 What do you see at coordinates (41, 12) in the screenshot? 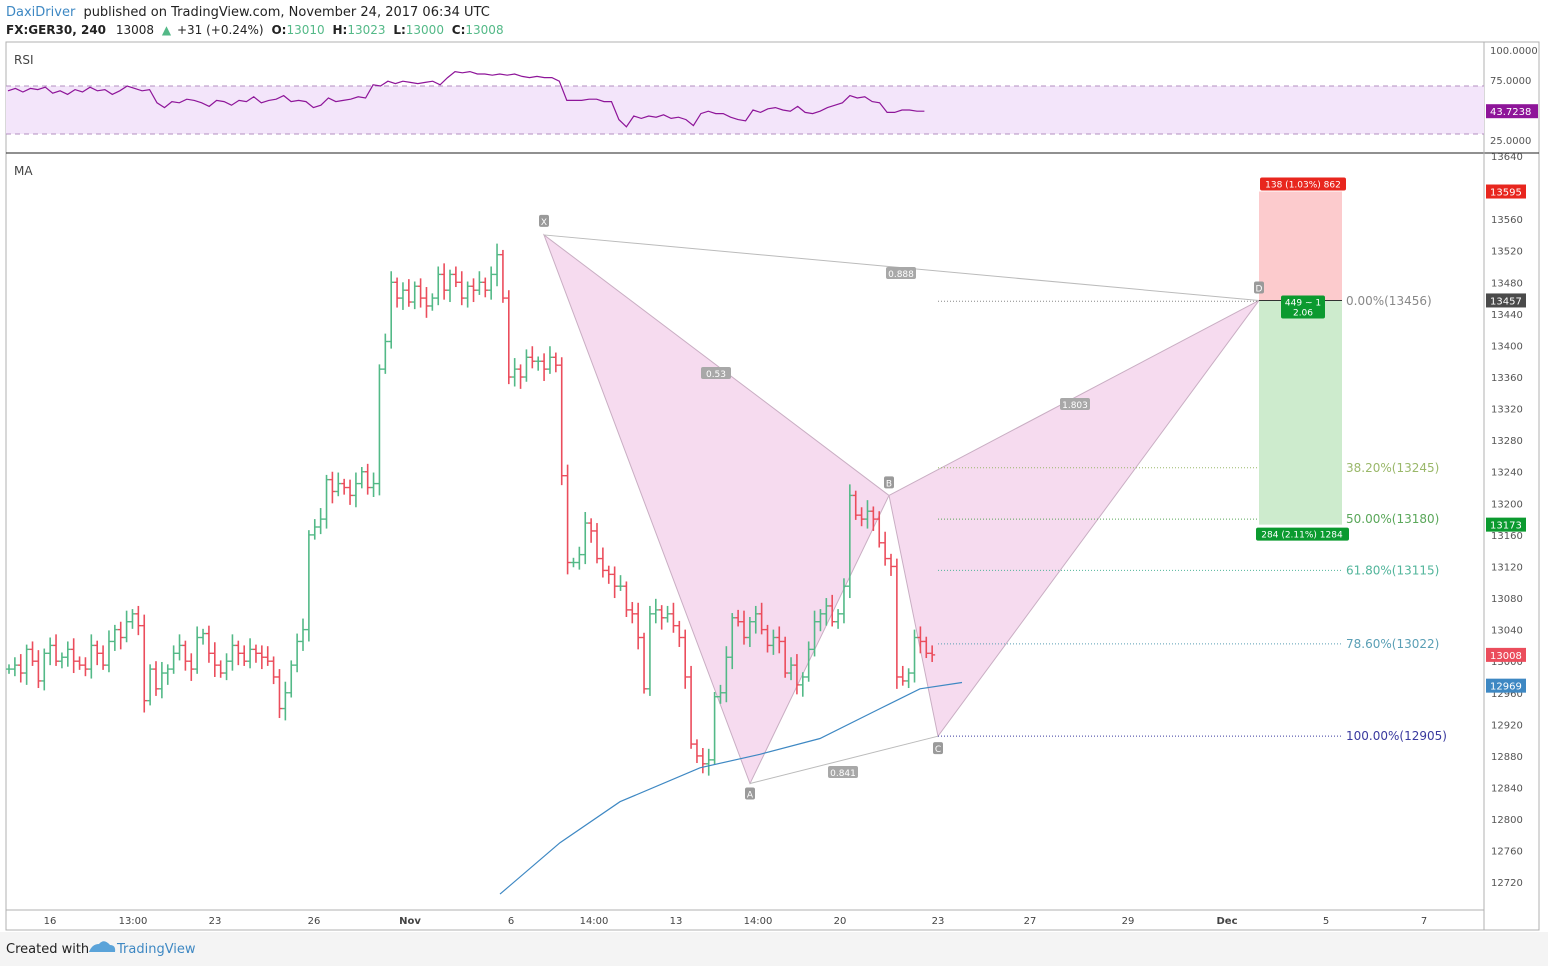
I see `publisher-link: DaxiDriver` at bounding box center [41, 12].